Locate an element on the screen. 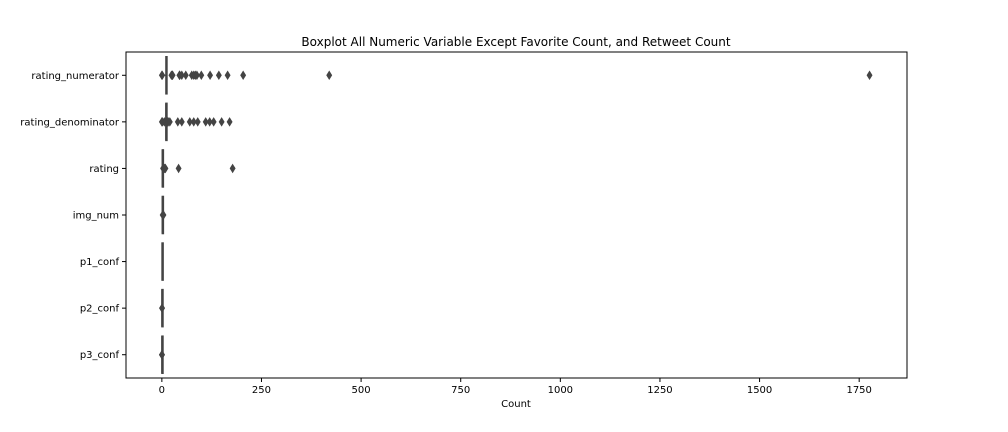 Image resolution: width=1008 pixels, height=432 pixels. x-tick-label: 500 is located at coordinates (361, 390).